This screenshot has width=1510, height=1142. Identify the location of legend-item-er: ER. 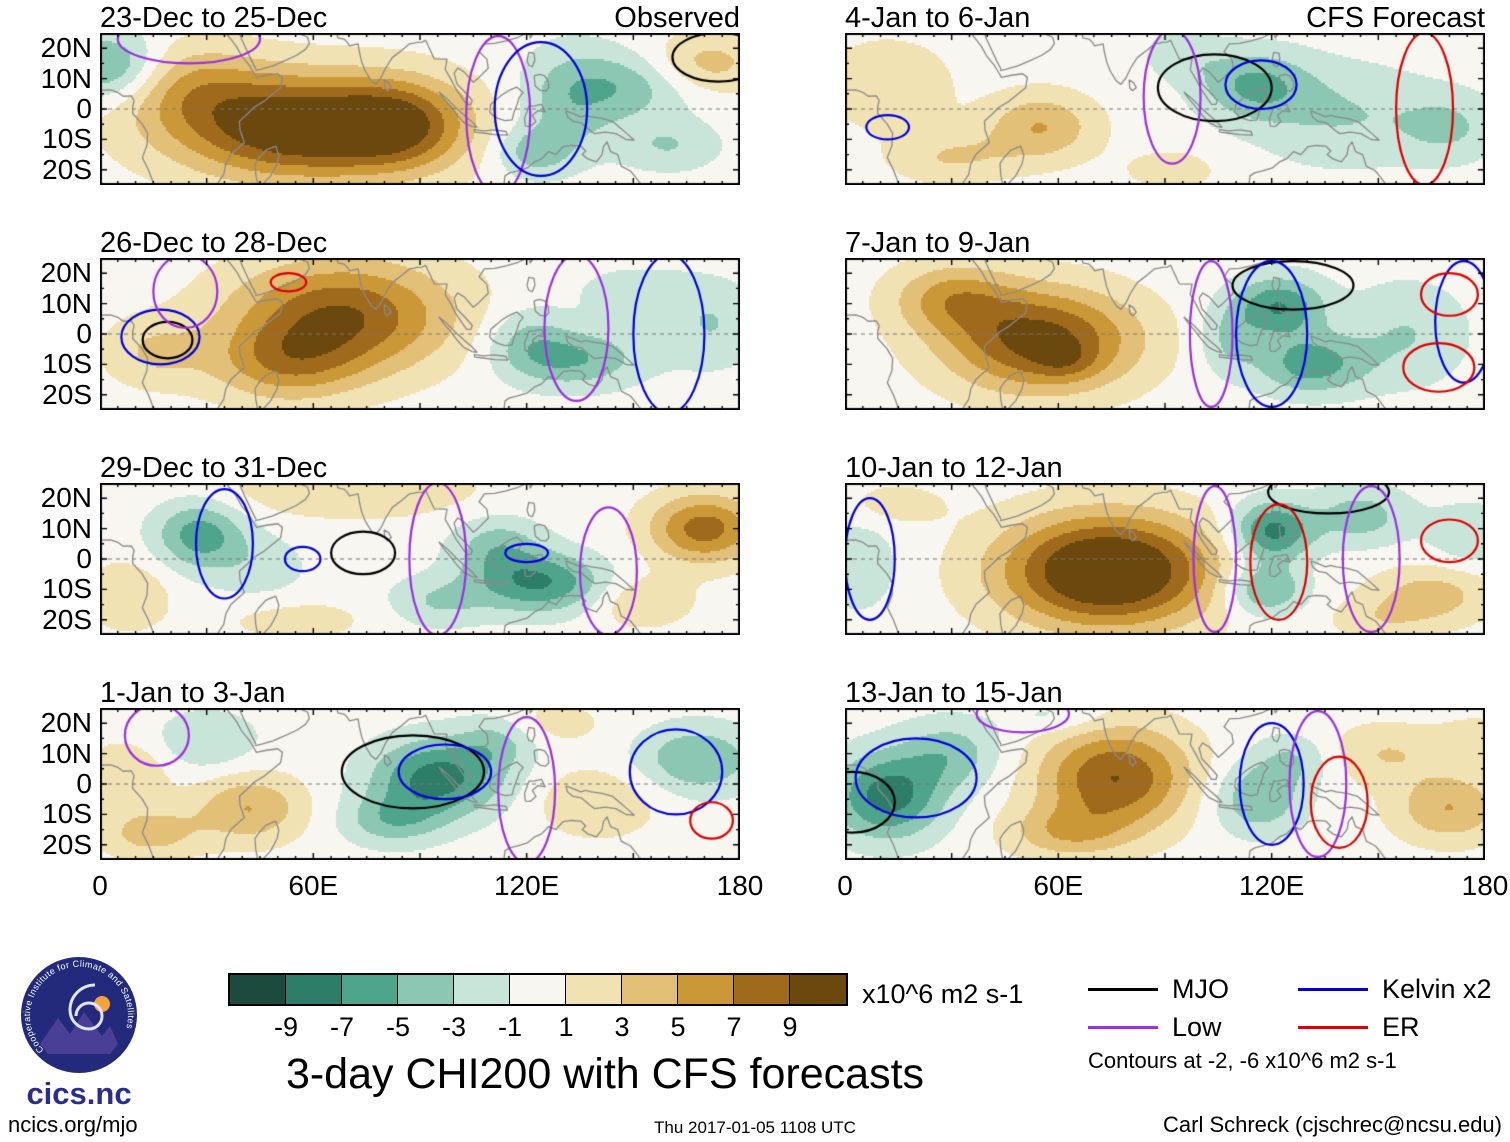
(1404, 1027).